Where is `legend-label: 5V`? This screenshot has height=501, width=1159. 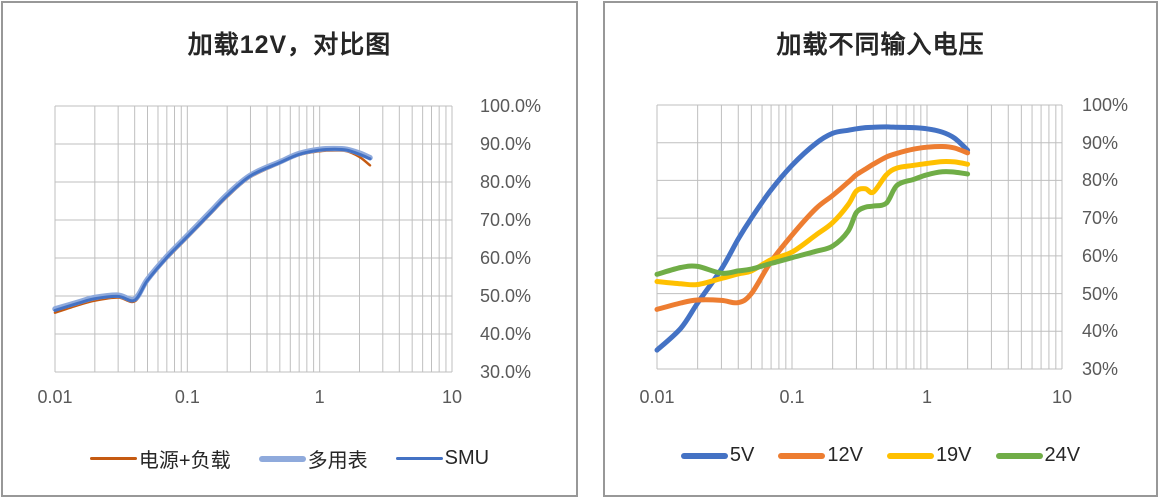 legend-label: 5V is located at coordinates (742, 455).